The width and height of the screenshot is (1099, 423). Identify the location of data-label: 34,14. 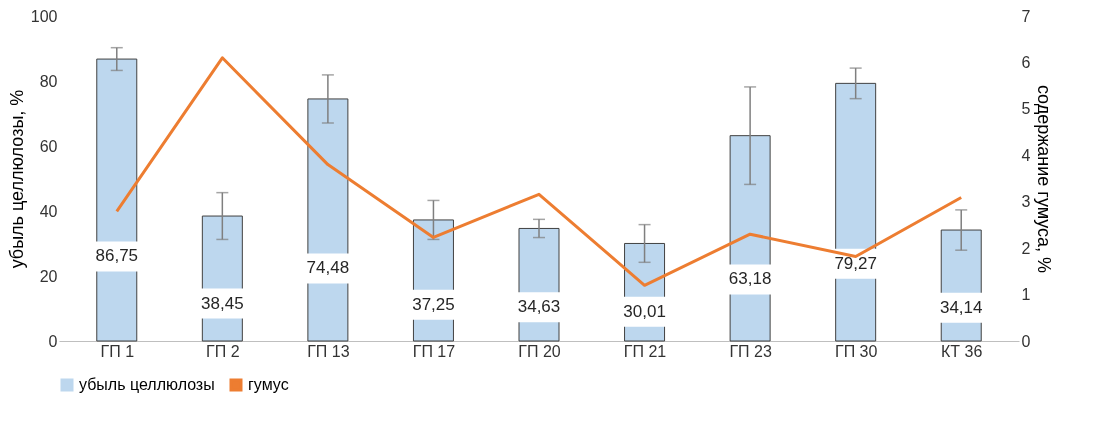
(961, 307).